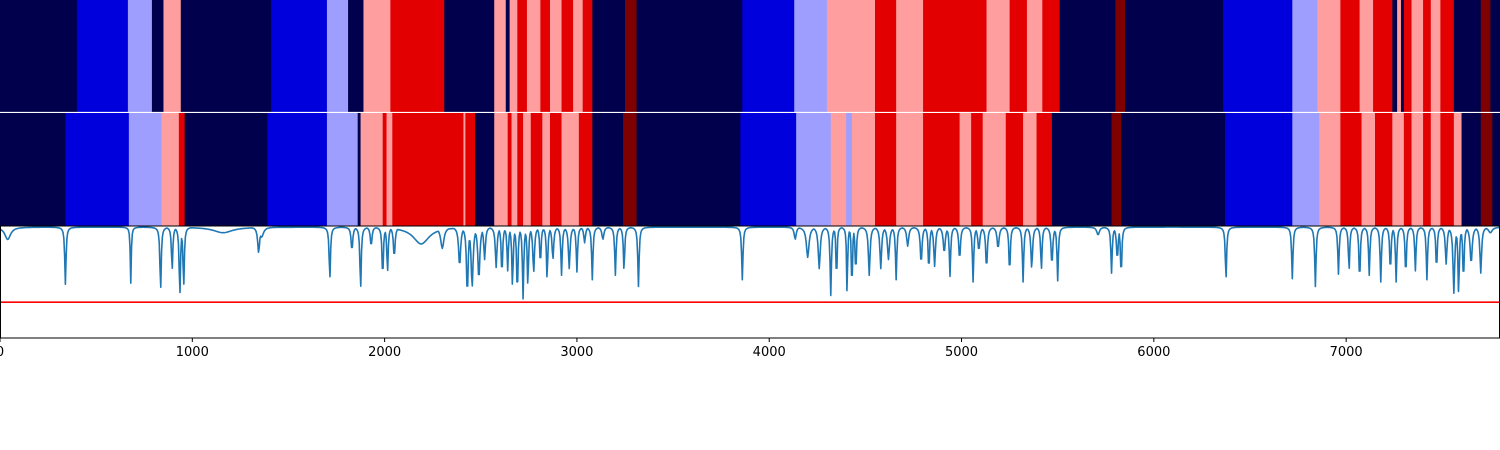  What do you see at coordinates (2, 352) in the screenshot?
I see `x-tick-label-0: 0` at bounding box center [2, 352].